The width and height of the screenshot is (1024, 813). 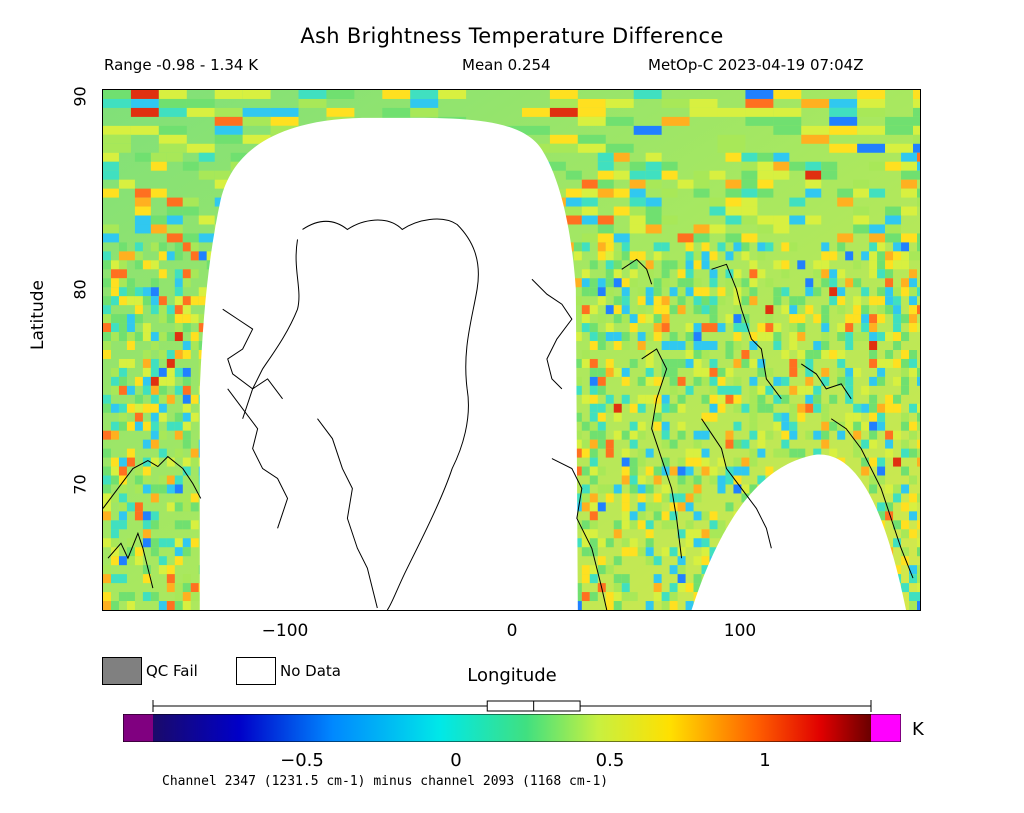 I want to click on no-data-region-east, so click(x=799, y=532).